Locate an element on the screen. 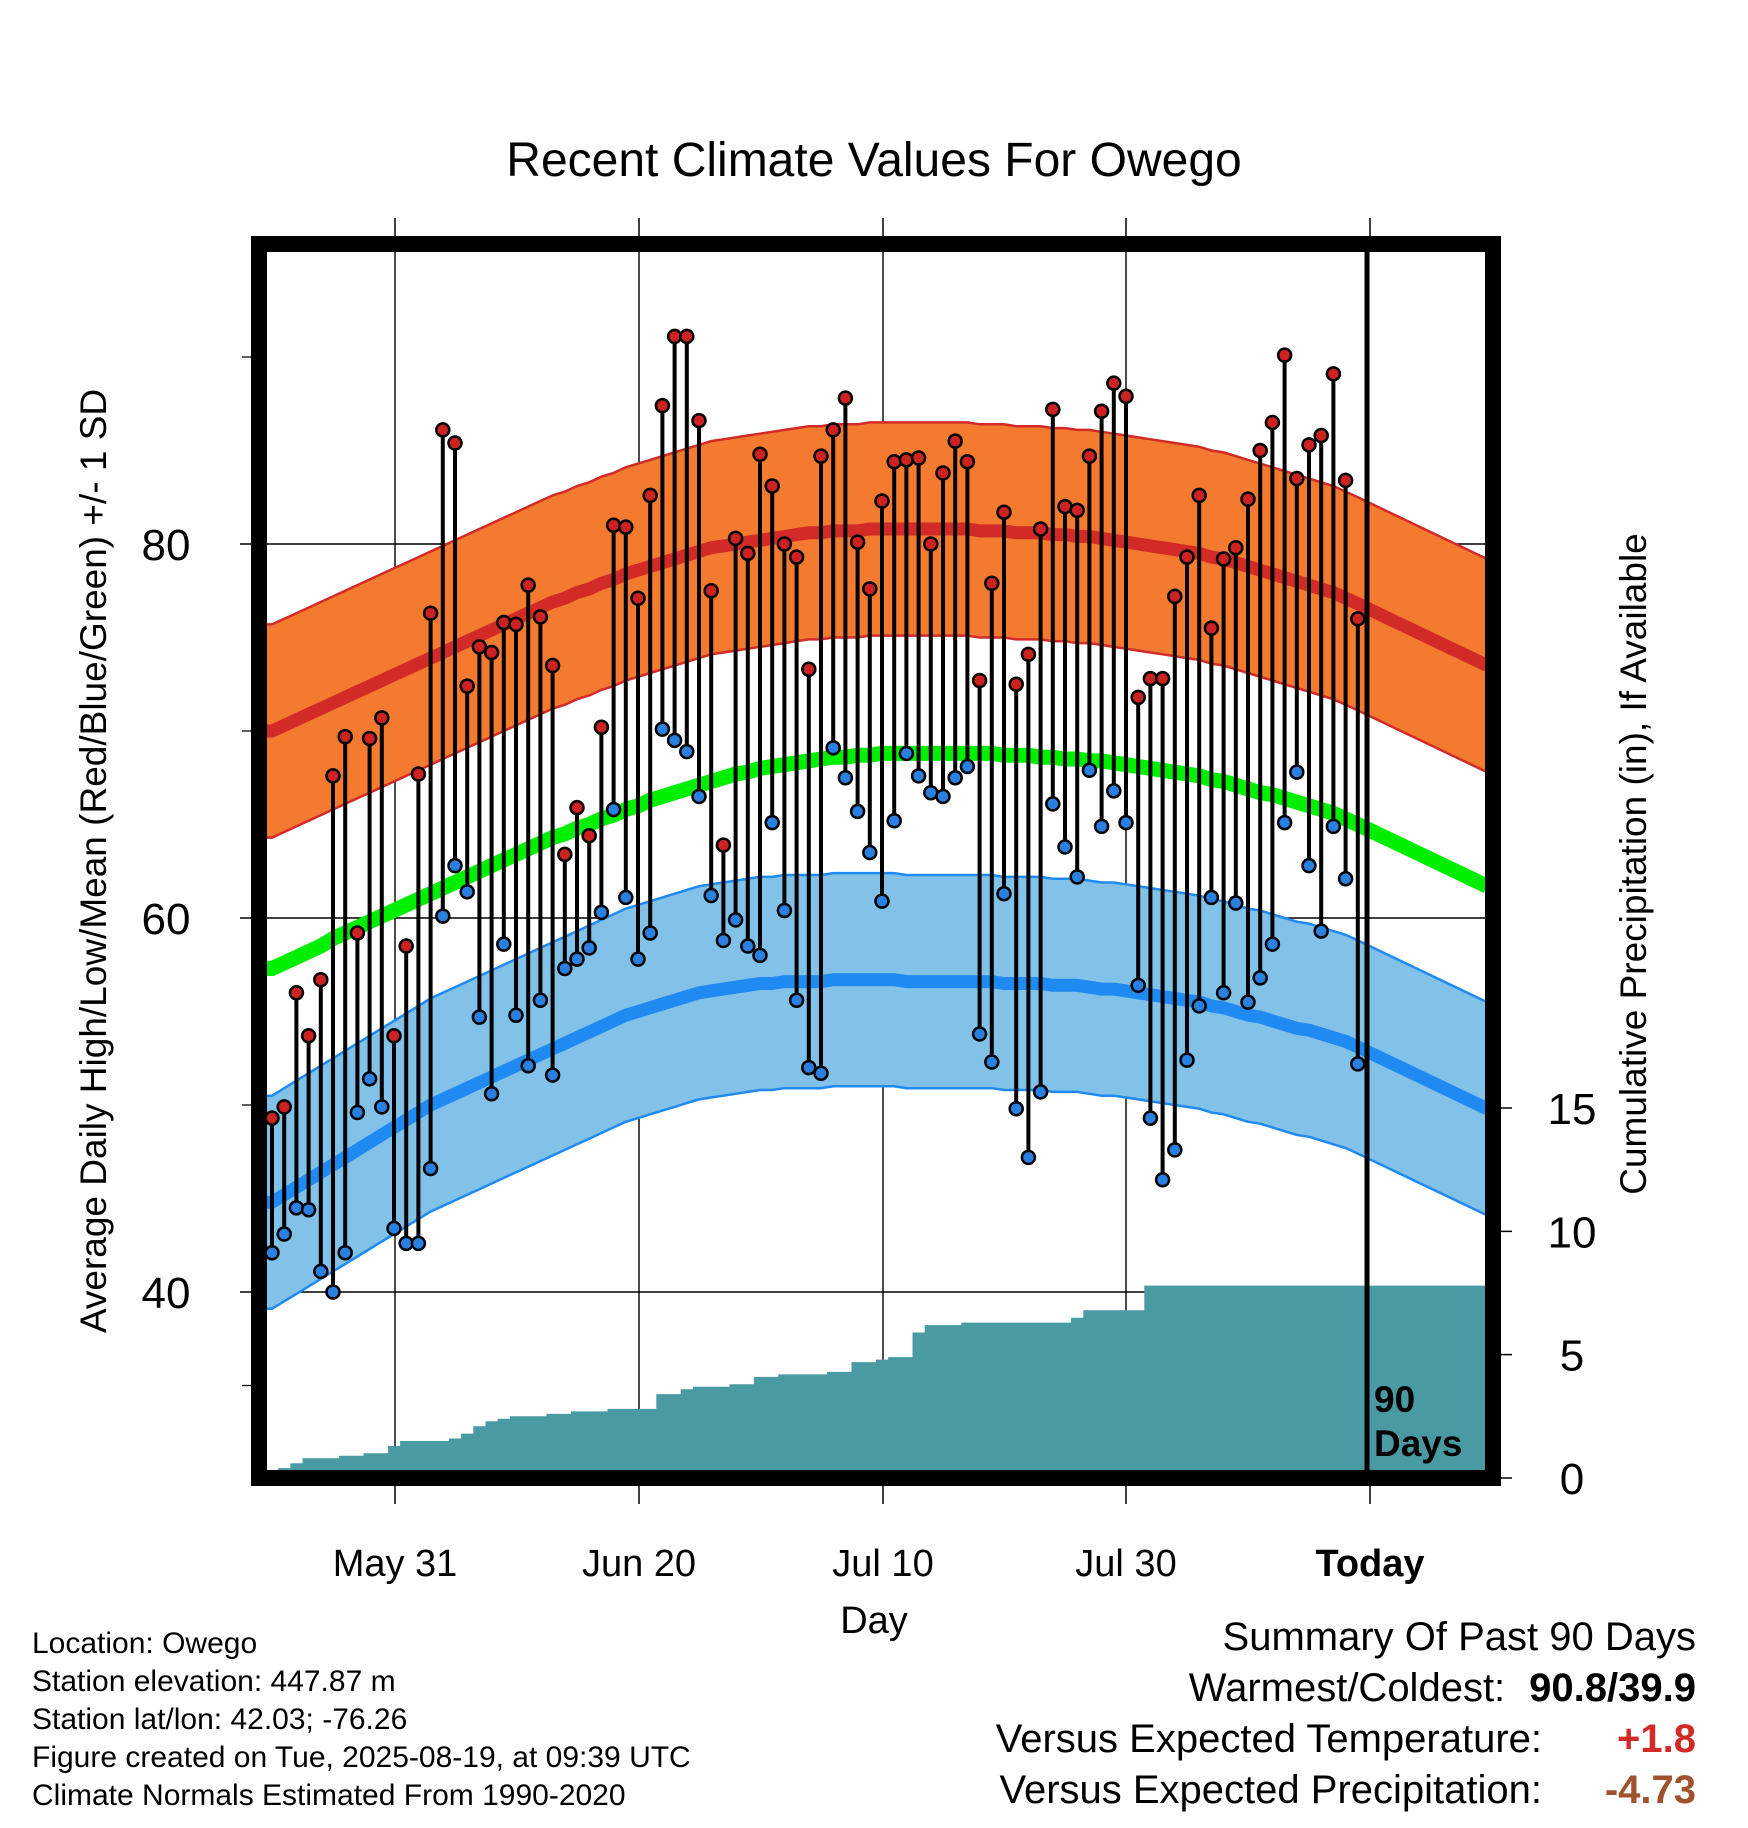 This screenshot has width=1748, height=1828. summary-precipitation: Versus Expected Precipitation: -4.73 is located at coordinates (1346, 1790).